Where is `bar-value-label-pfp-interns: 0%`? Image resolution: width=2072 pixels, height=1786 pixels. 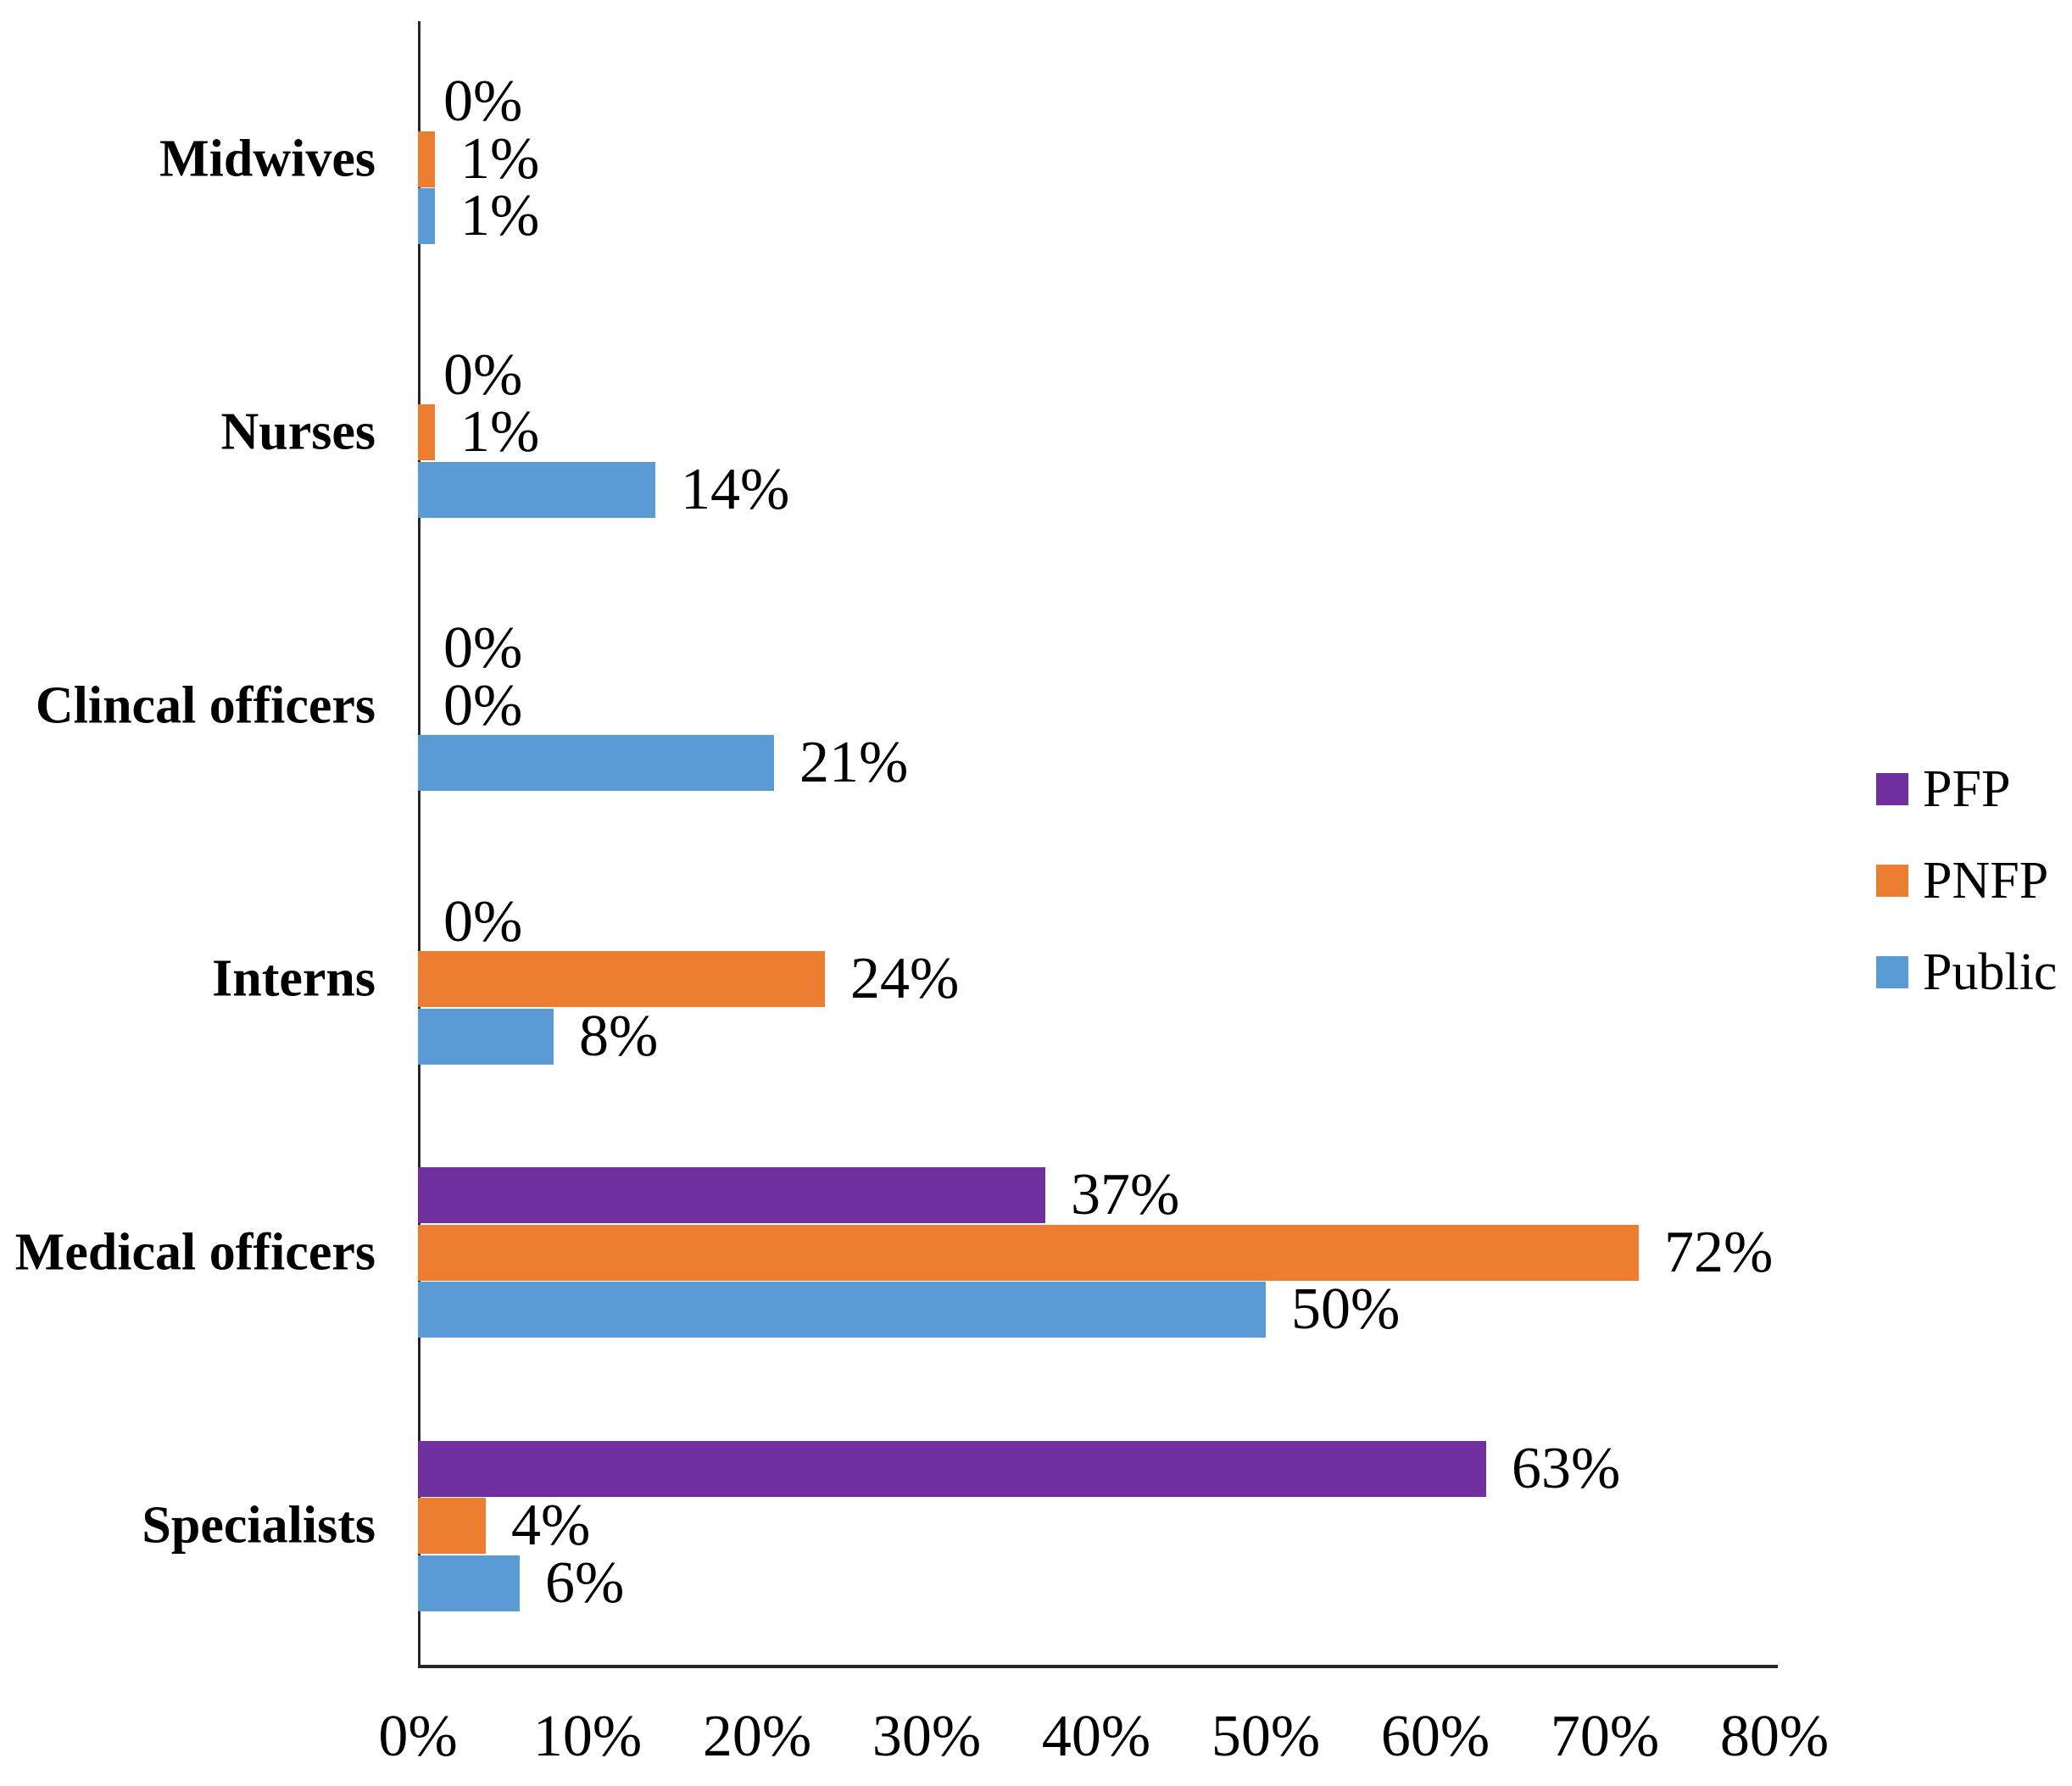
bar-value-label-pfp-interns: 0% is located at coordinates (483, 921).